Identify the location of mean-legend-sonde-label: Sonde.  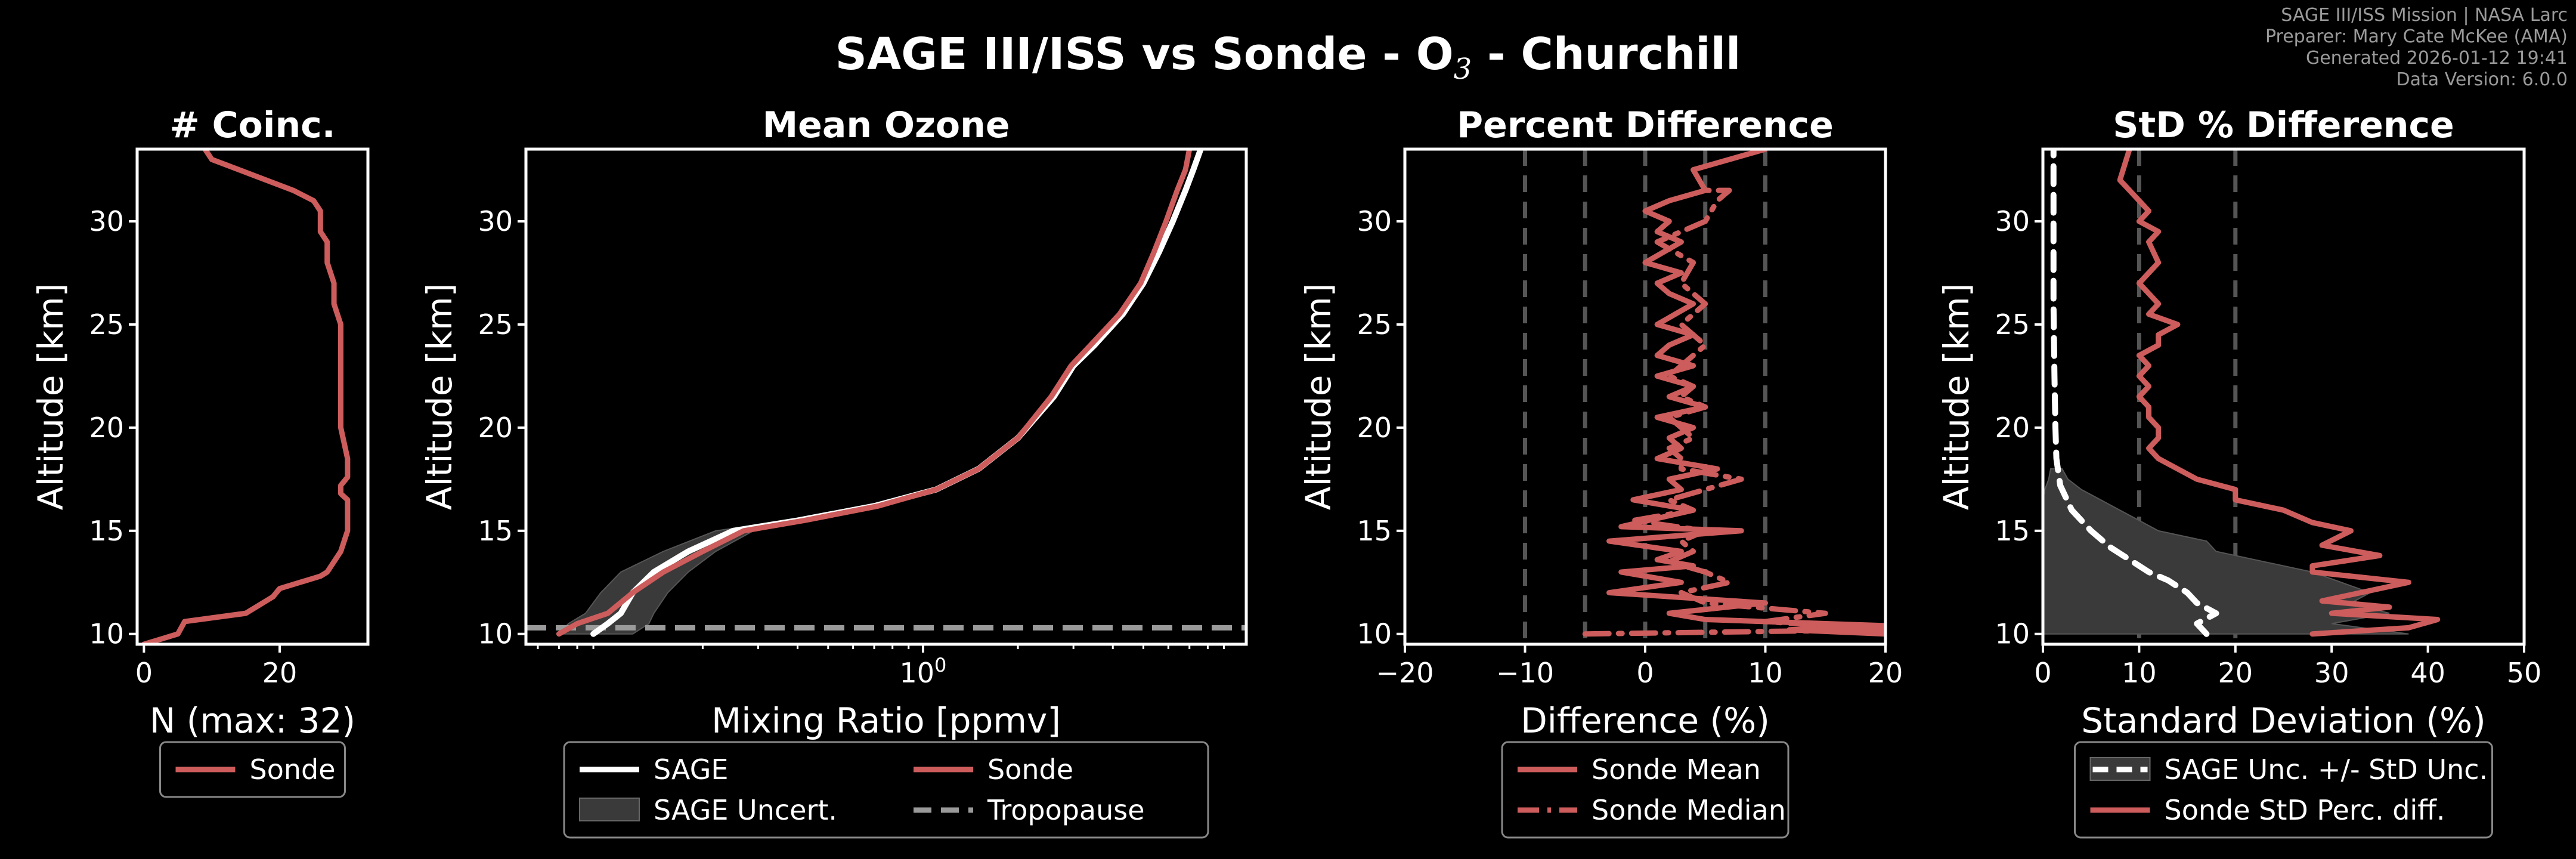
(1030, 769).